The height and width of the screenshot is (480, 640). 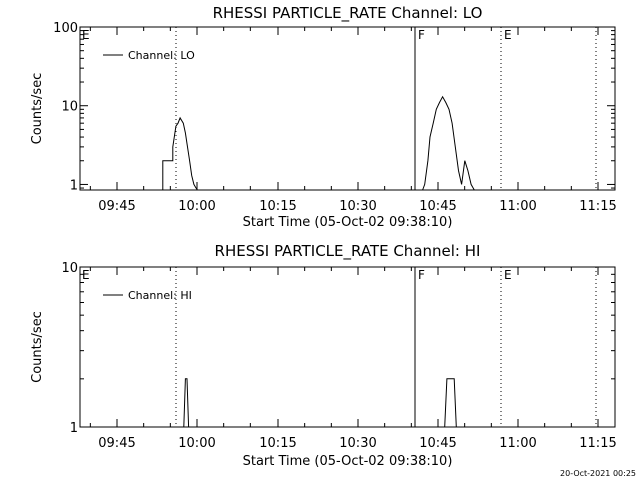 I want to click on chart-title: RHESSI PARTICLE_RATE Channel: LO, so click(x=348, y=13).